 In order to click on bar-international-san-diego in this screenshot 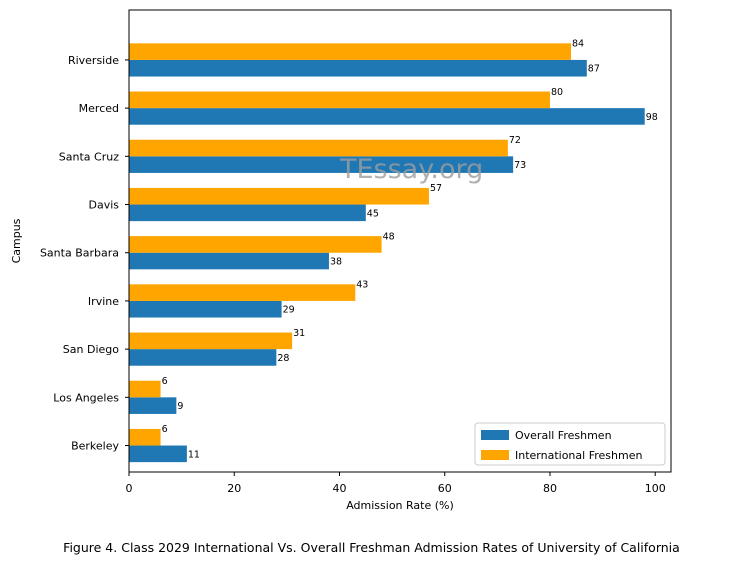, I will do `click(211, 341)`.